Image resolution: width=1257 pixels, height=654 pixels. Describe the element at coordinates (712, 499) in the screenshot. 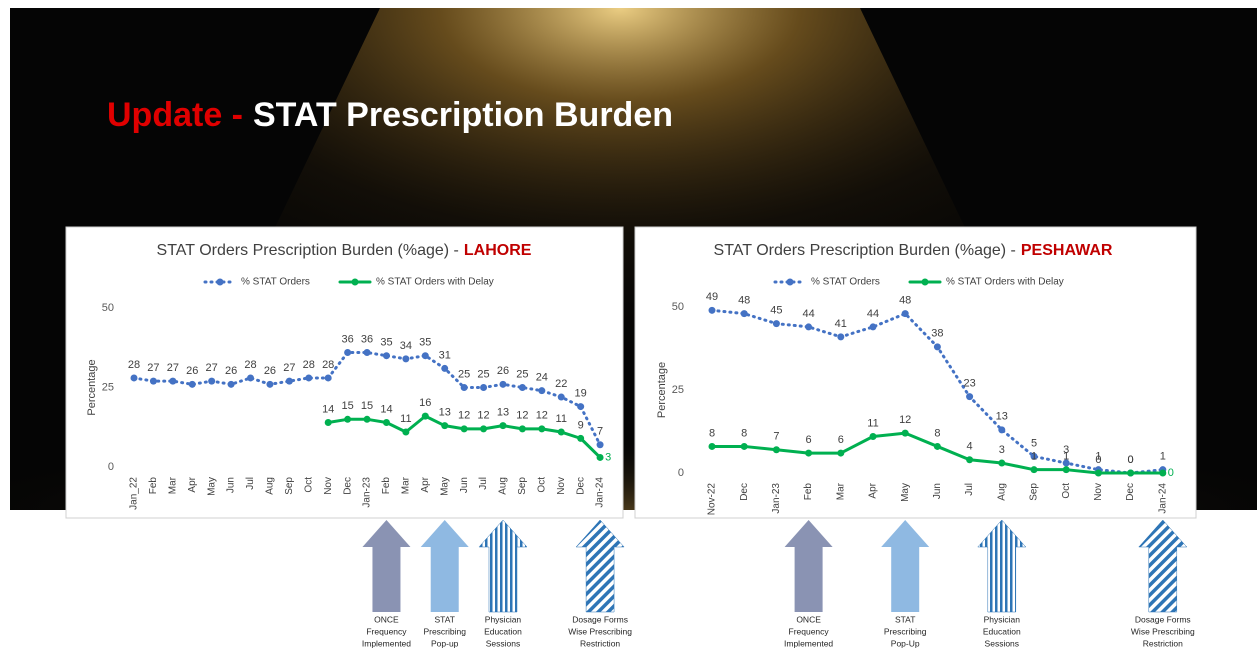

I see `x-tick-label: Nov-22` at that location.